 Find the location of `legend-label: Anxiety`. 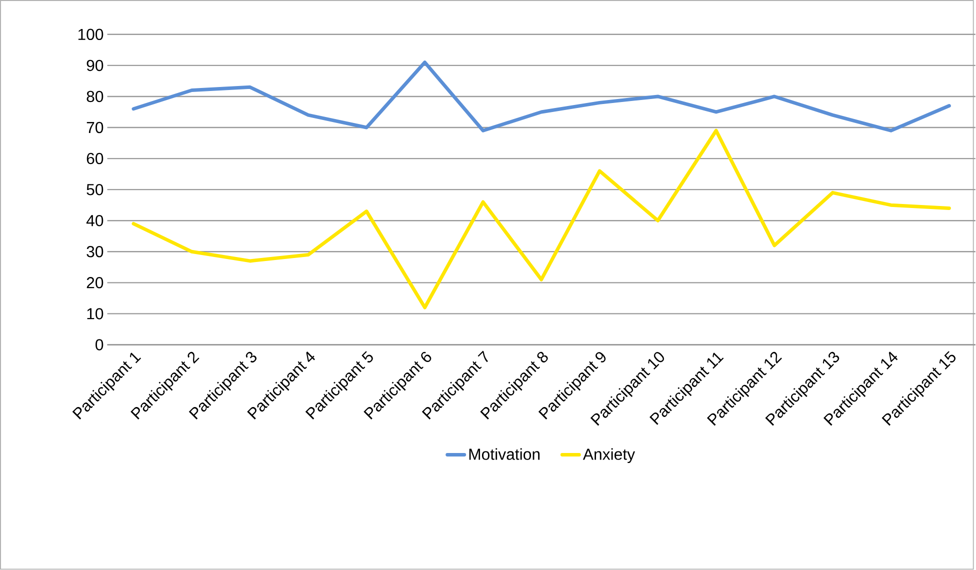

legend-label: Anxiety is located at coordinates (609, 456).